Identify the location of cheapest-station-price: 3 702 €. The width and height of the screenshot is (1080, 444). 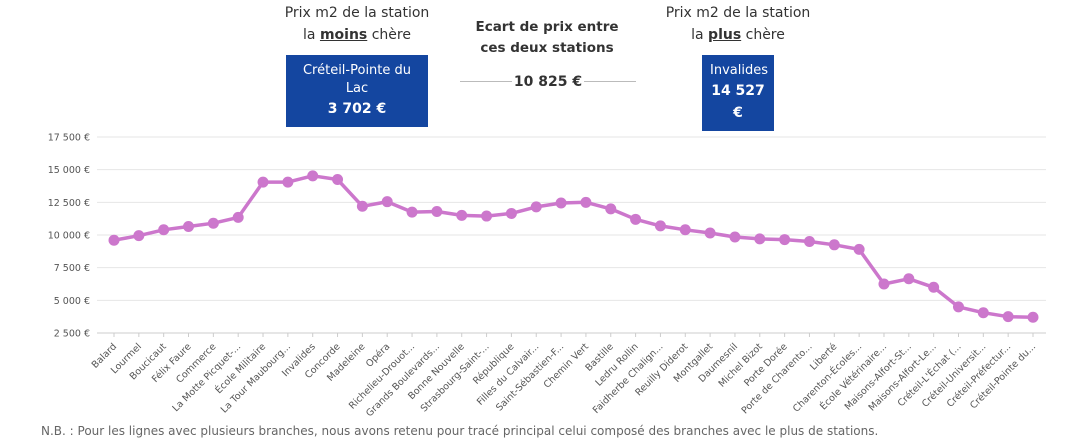
(357, 109).